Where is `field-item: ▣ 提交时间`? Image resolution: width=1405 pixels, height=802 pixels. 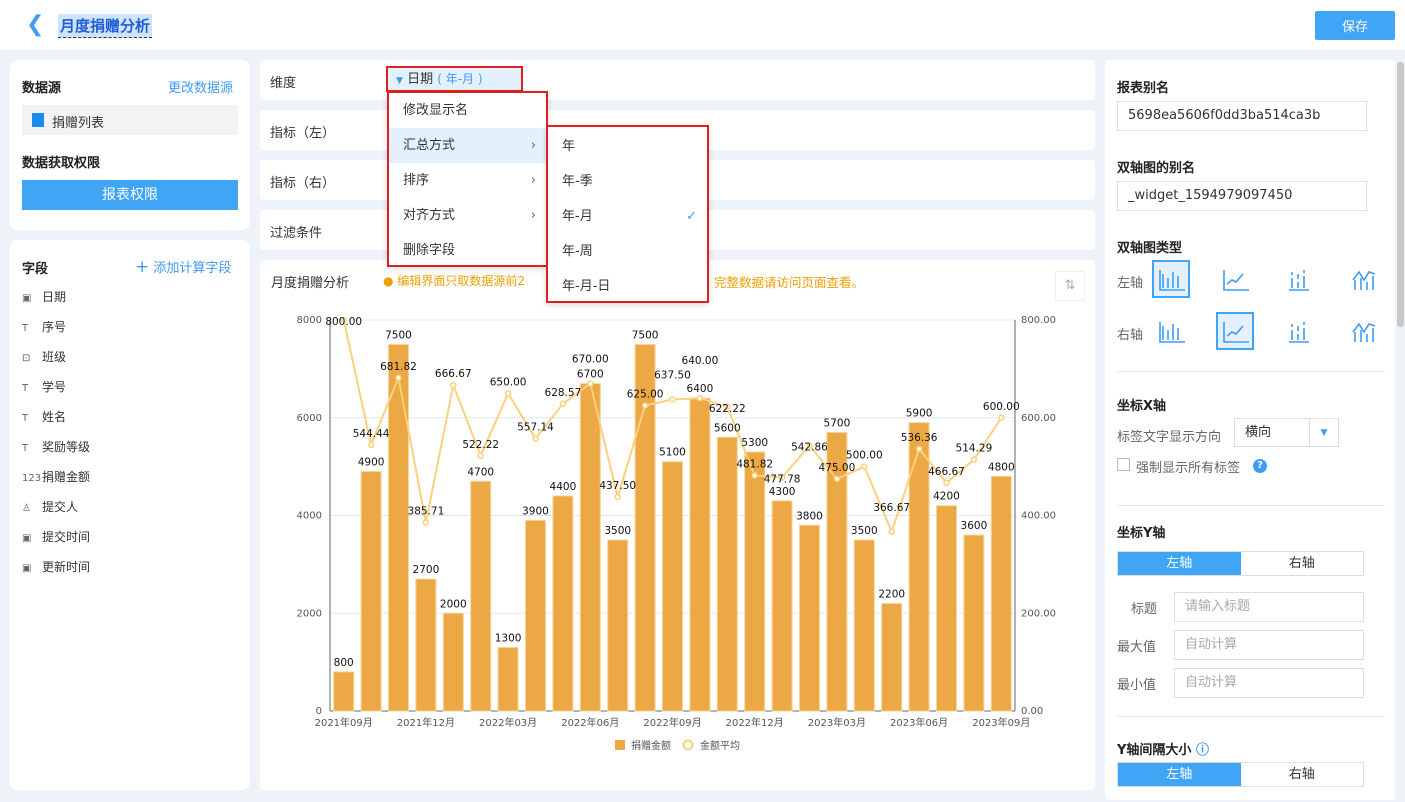
field-item: ▣ 提交时间 is located at coordinates (56, 536).